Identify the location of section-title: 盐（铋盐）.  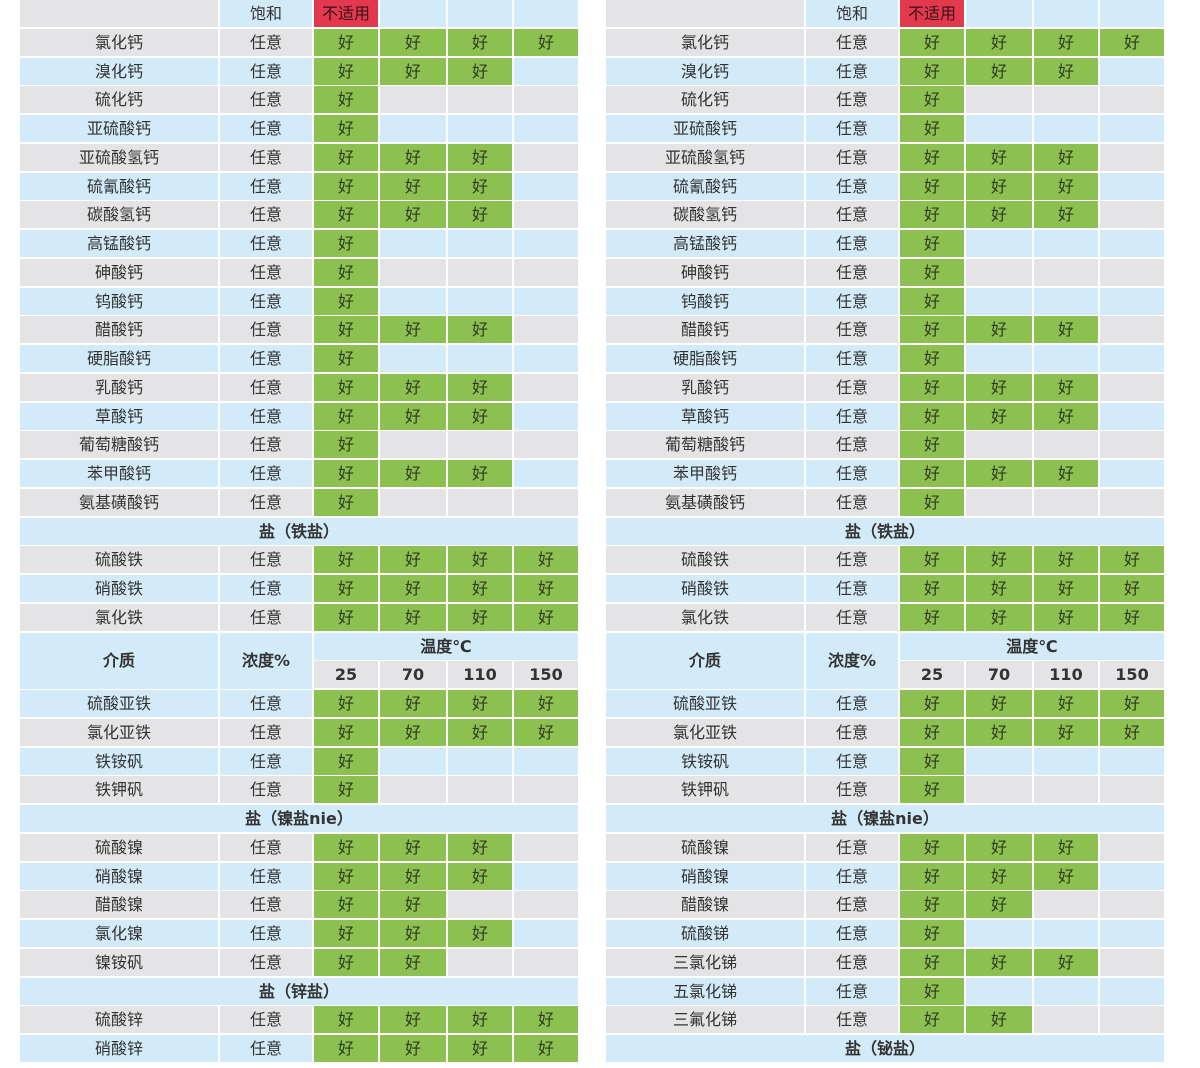
(885, 1048).